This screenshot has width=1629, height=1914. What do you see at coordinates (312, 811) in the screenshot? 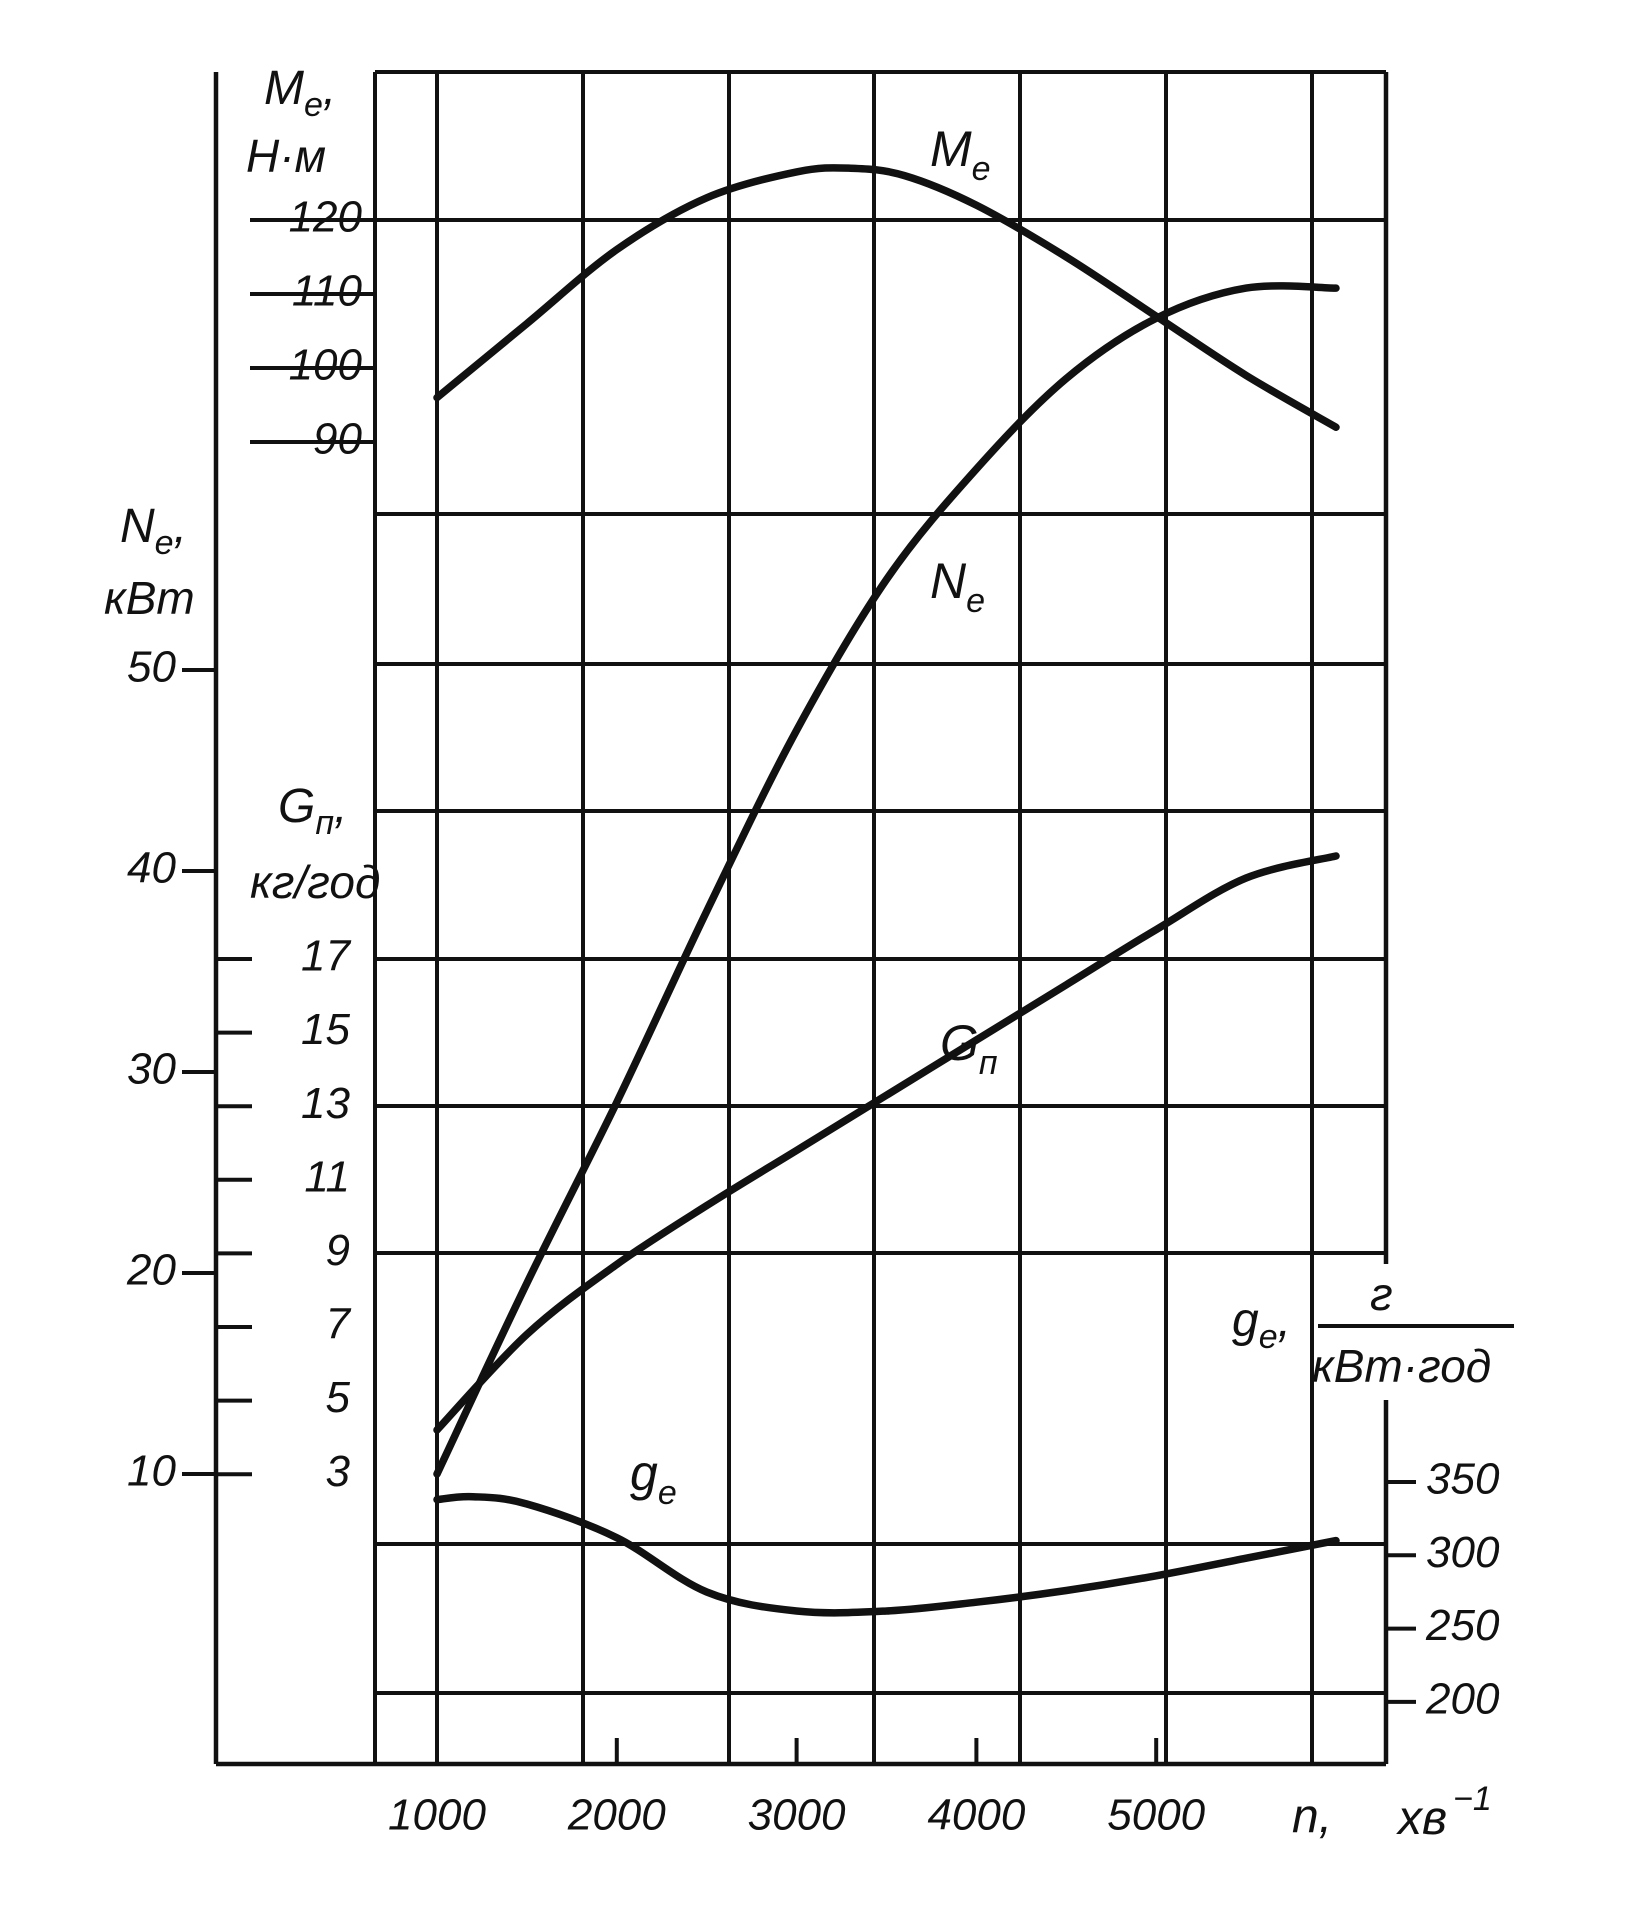
I see `gp-axis-title: Gп,` at bounding box center [312, 811].